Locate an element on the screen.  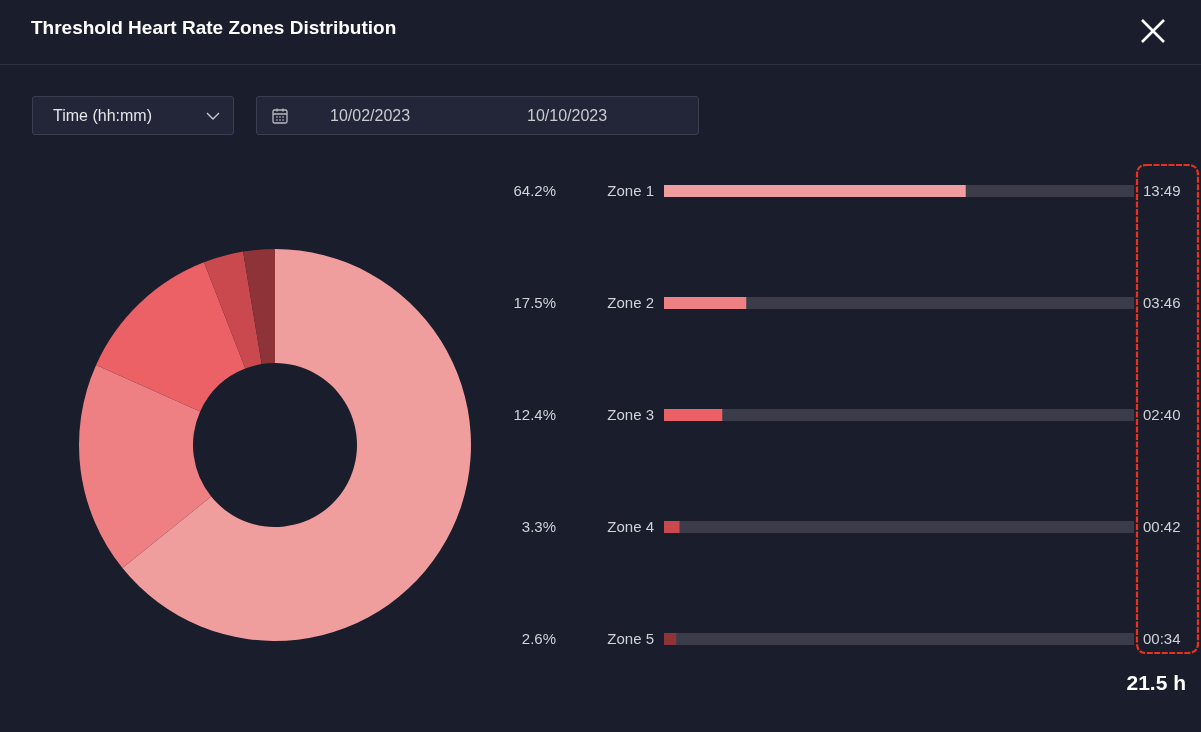
text: 21.5 h is located at coordinates (1156, 683).